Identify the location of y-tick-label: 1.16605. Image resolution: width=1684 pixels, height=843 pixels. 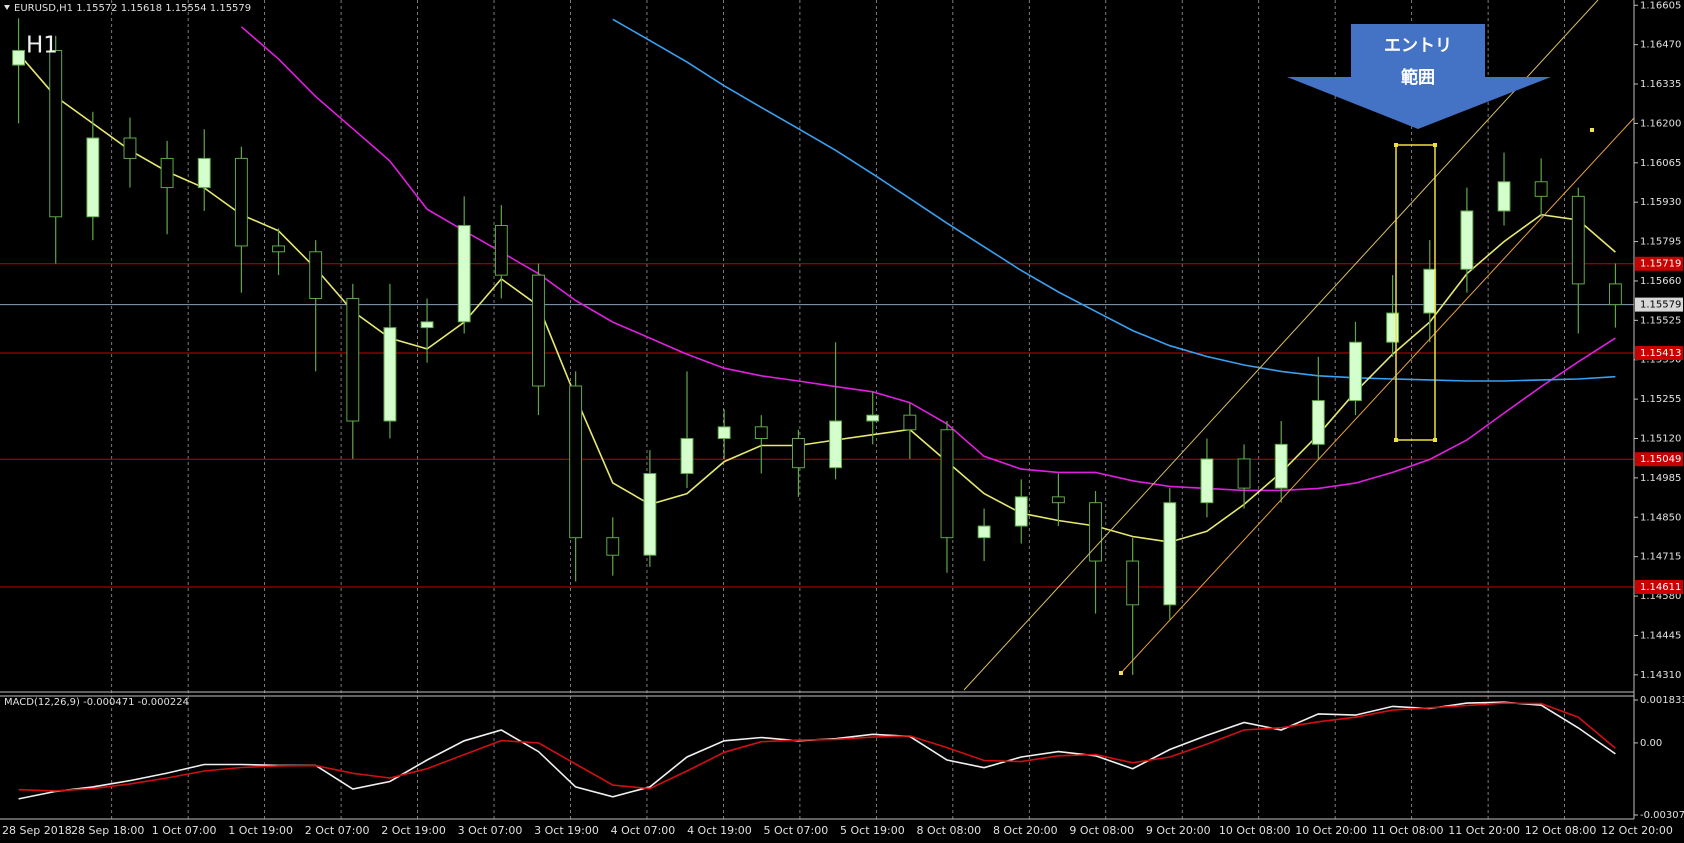
(1660, 5).